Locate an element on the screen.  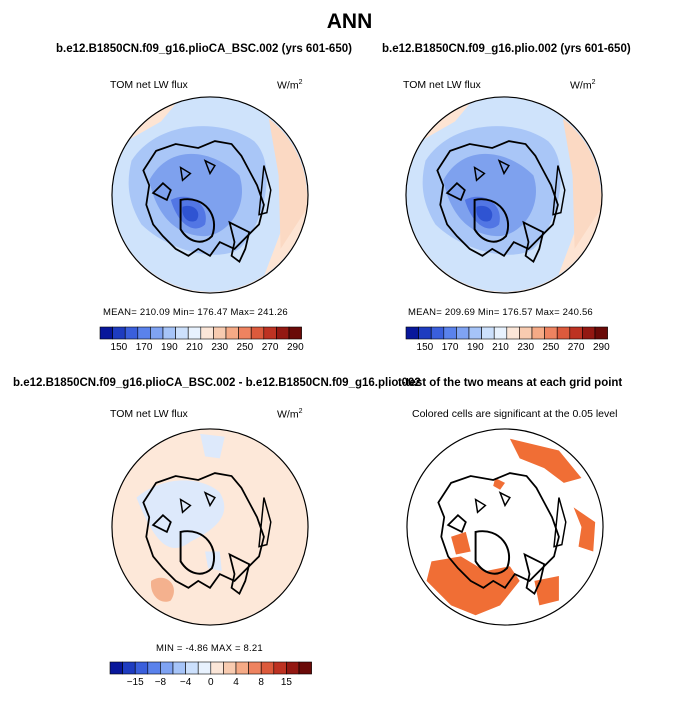
panel-2-map is located at coordinates (504, 195).